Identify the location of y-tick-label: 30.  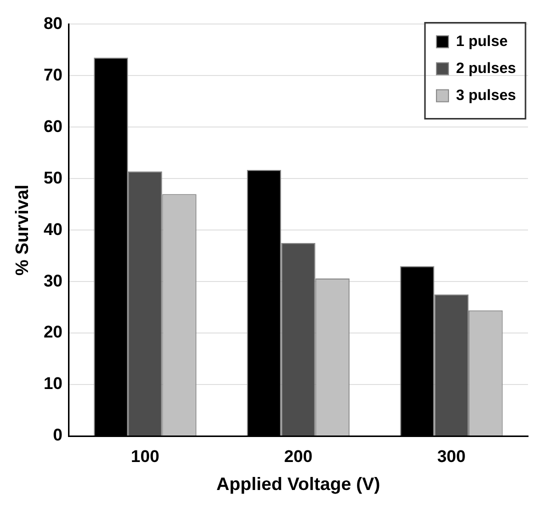
(53, 280).